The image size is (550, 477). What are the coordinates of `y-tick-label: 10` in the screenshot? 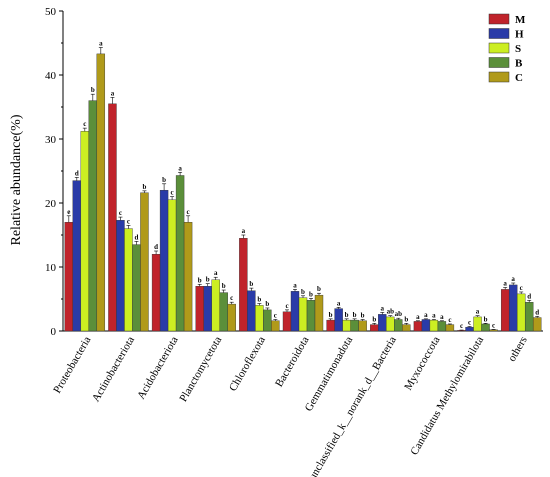 It's located at (51, 268).